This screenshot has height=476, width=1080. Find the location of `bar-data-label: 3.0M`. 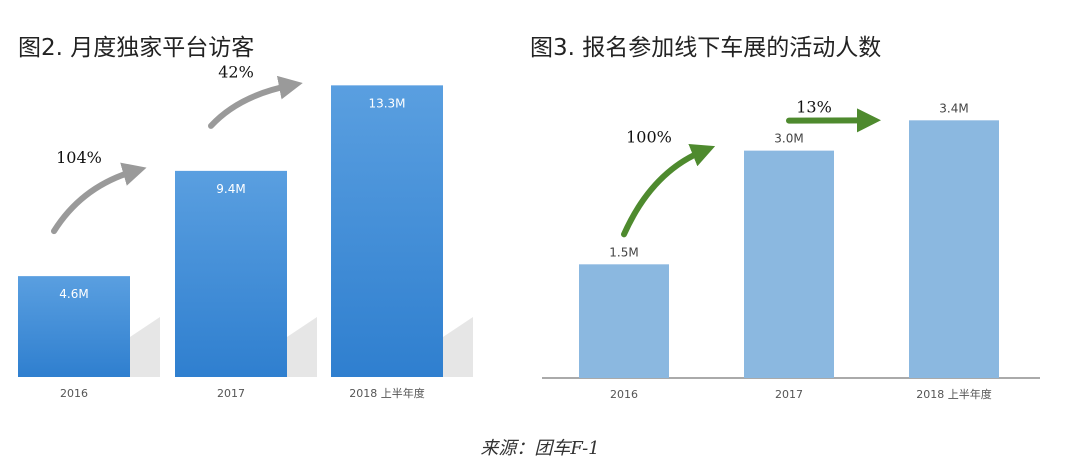

bar-data-label: 3.0M is located at coordinates (788, 139).